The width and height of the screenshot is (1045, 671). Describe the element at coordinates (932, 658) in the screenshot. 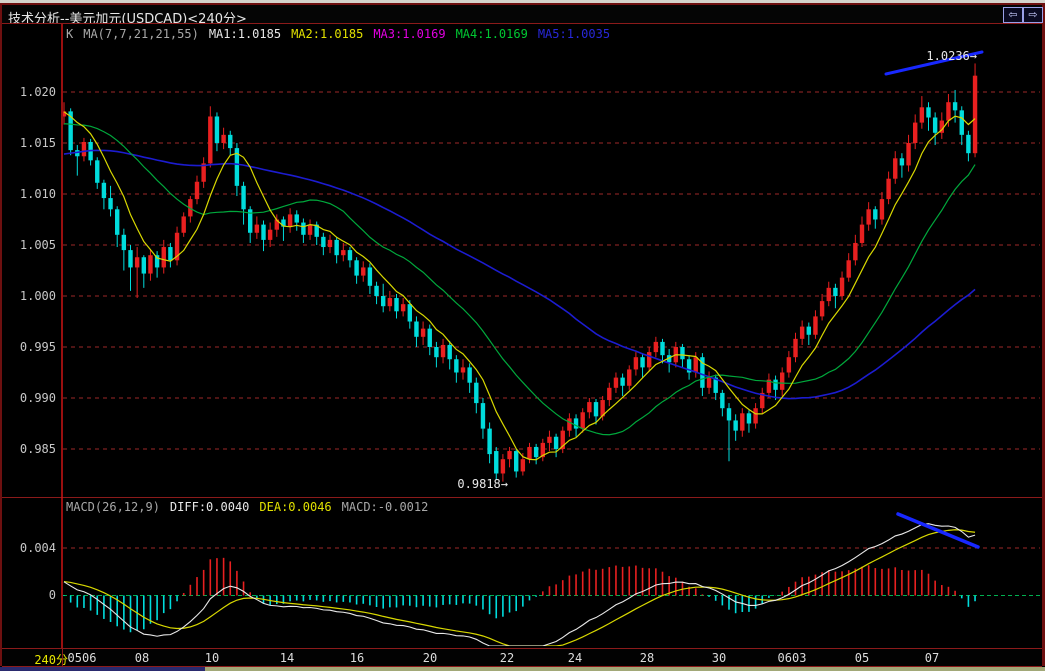

I see `time-axis-label: 07` at that location.